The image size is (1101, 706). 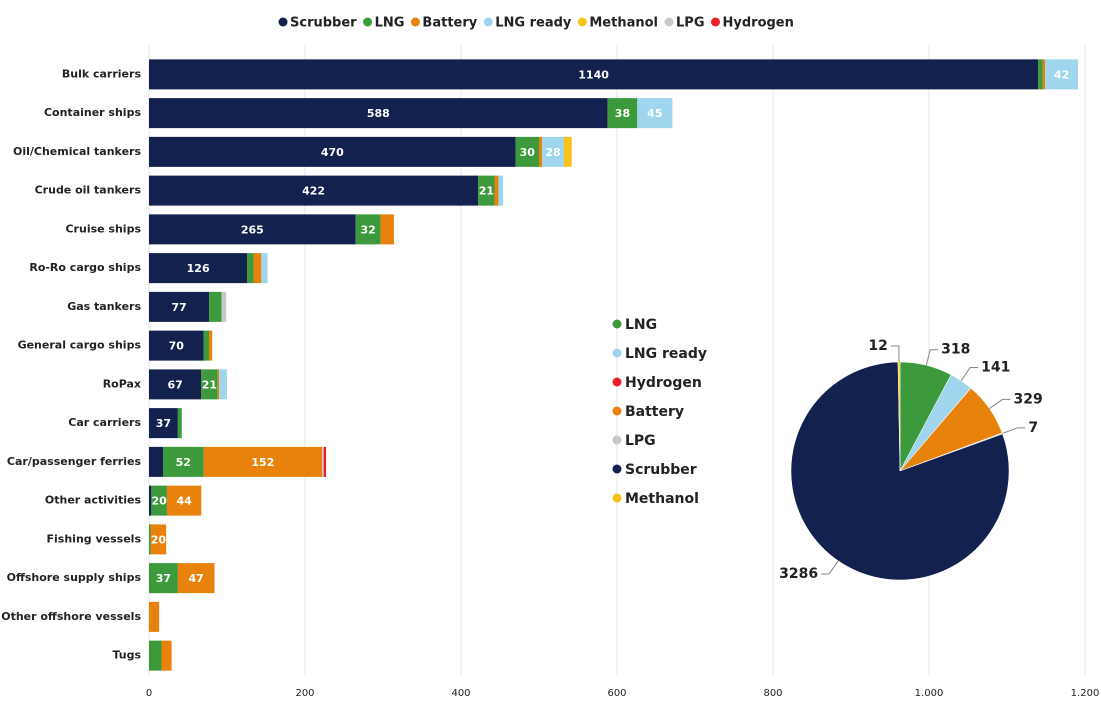 What do you see at coordinates (92, 112) in the screenshot?
I see `category-label: Container ships` at bounding box center [92, 112].